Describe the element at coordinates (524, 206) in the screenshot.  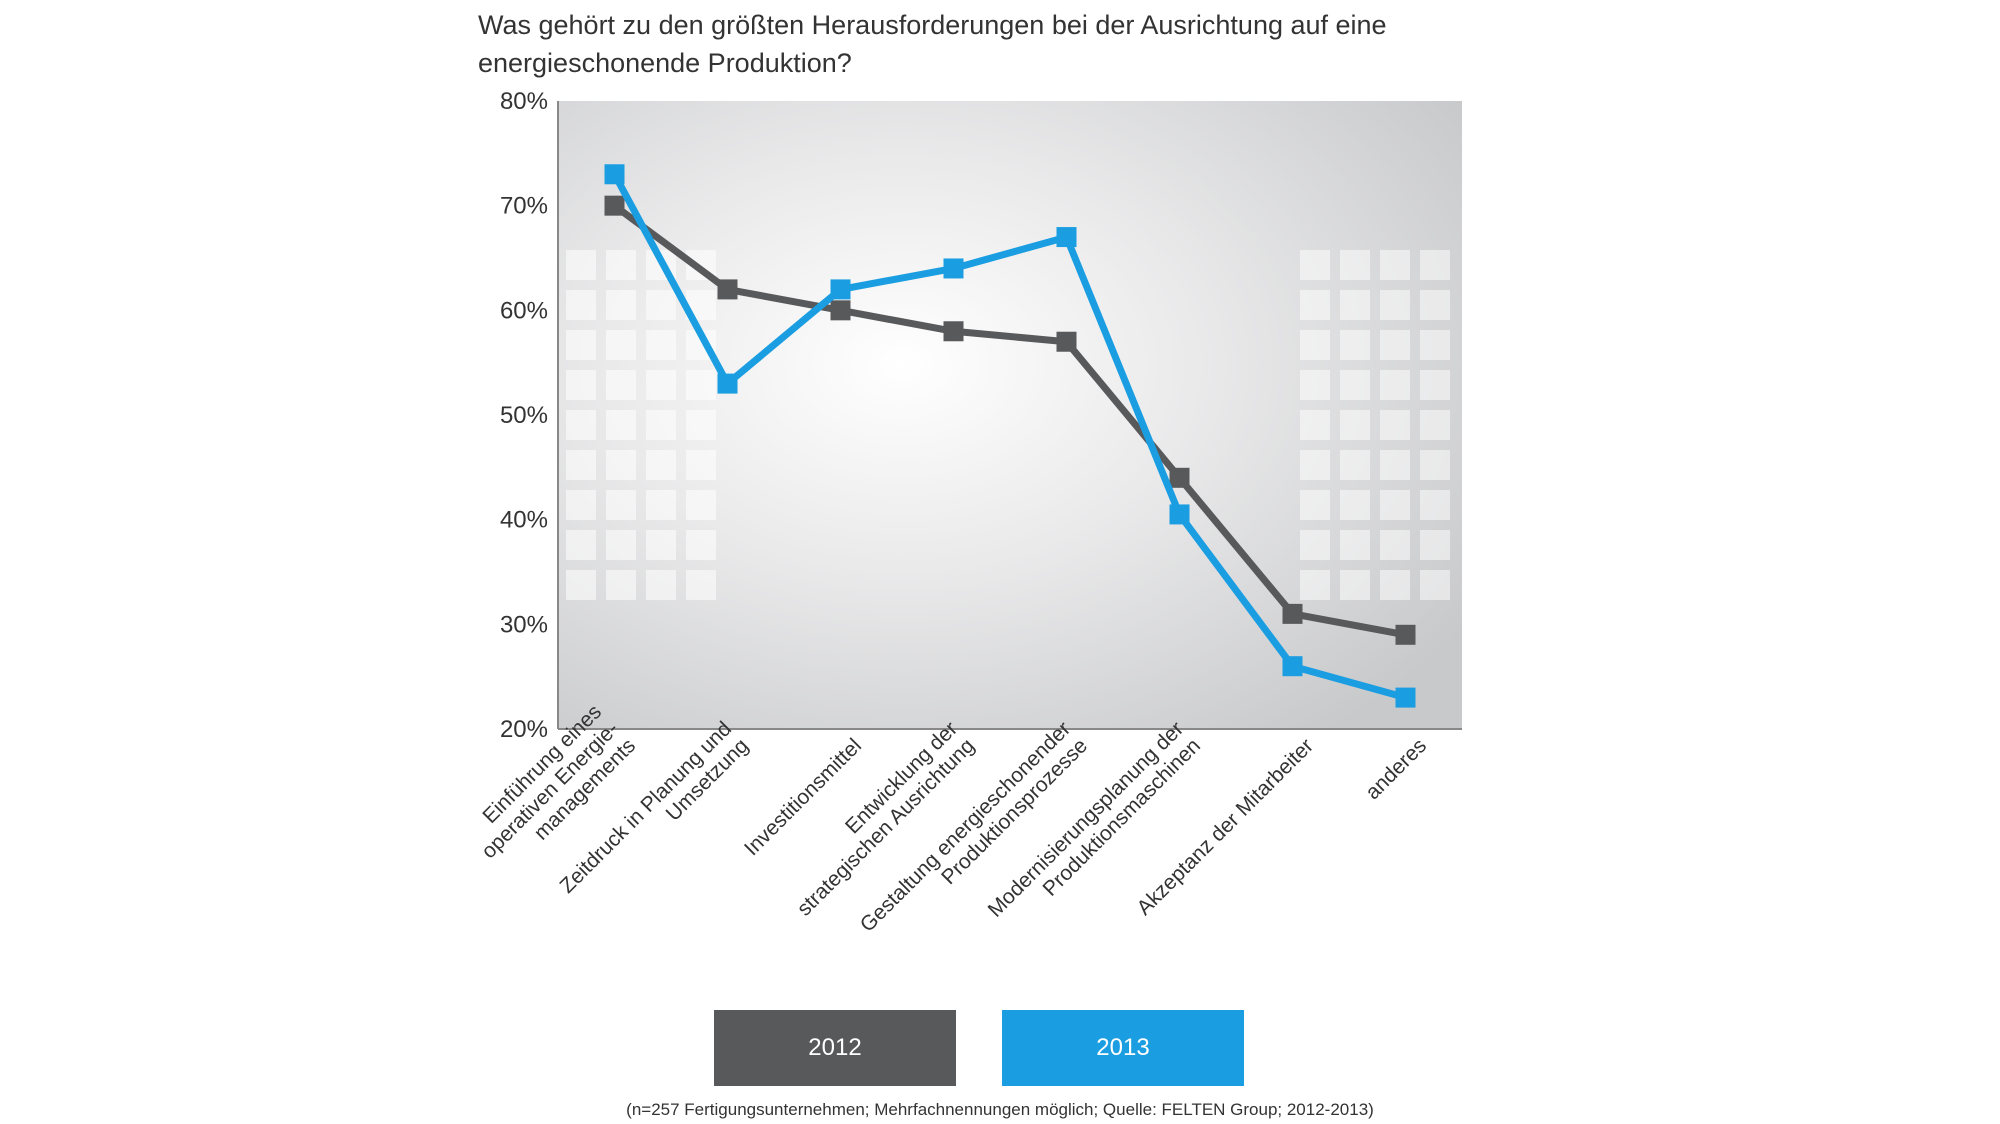
I see `y-tick-label: 70%` at that location.